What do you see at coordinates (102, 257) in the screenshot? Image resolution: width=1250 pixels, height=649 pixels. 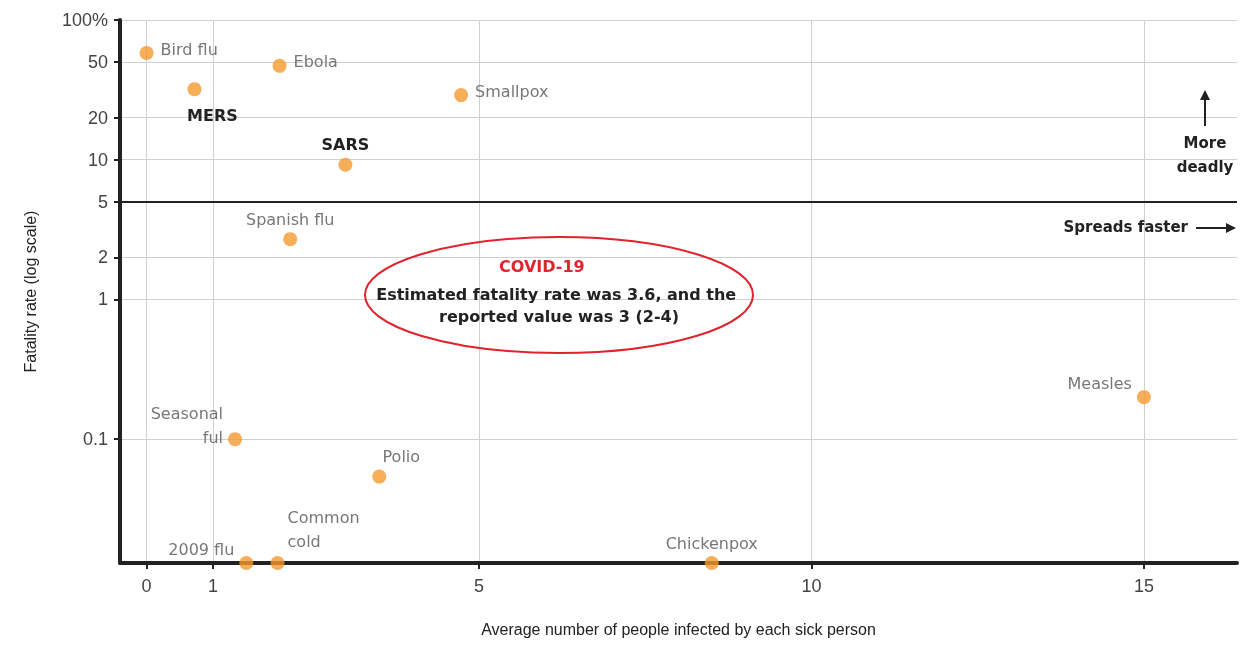 I see `y-tick-label: 2` at bounding box center [102, 257].